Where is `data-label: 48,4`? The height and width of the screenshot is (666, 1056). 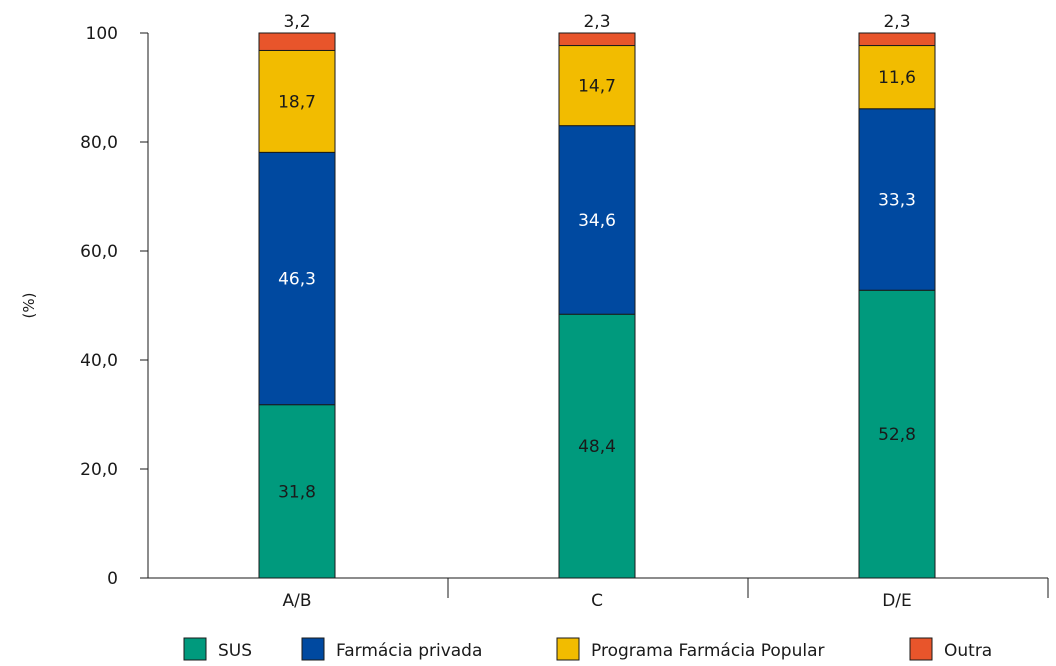 data-label: 48,4 is located at coordinates (597, 447).